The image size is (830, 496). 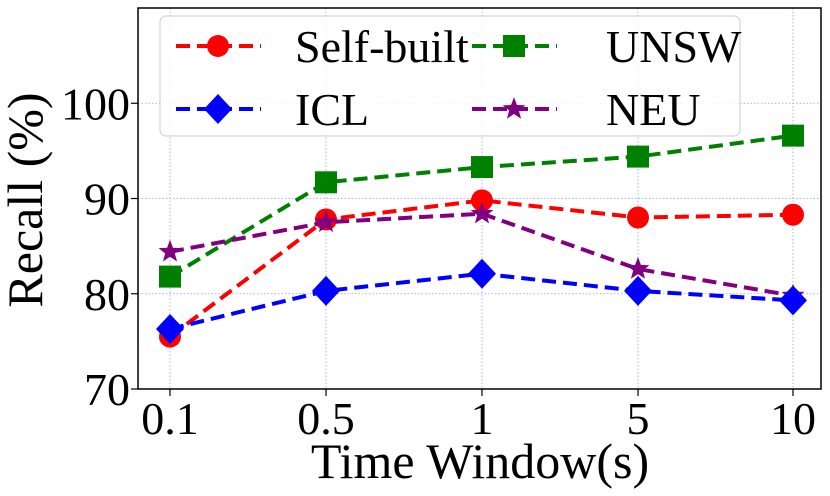 What do you see at coordinates (674, 46) in the screenshot?
I see `legend-label-unsw: UNSW` at bounding box center [674, 46].